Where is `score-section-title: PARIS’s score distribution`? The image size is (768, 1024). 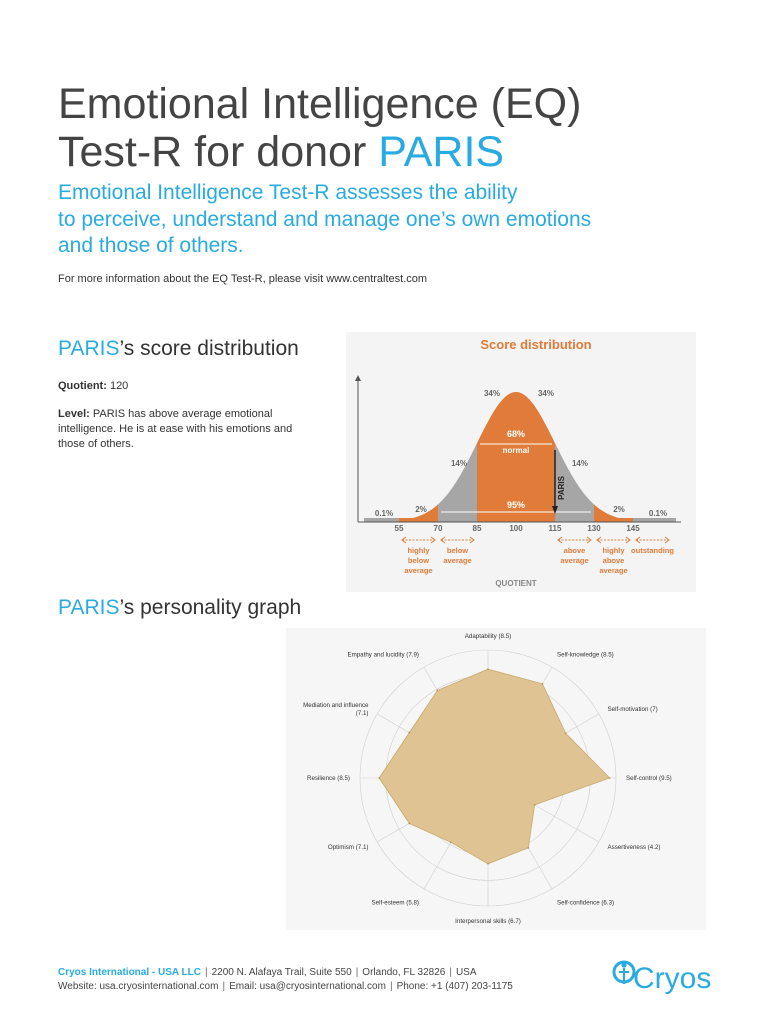 score-section-title: PARIS’s score distribution is located at coordinates (178, 349).